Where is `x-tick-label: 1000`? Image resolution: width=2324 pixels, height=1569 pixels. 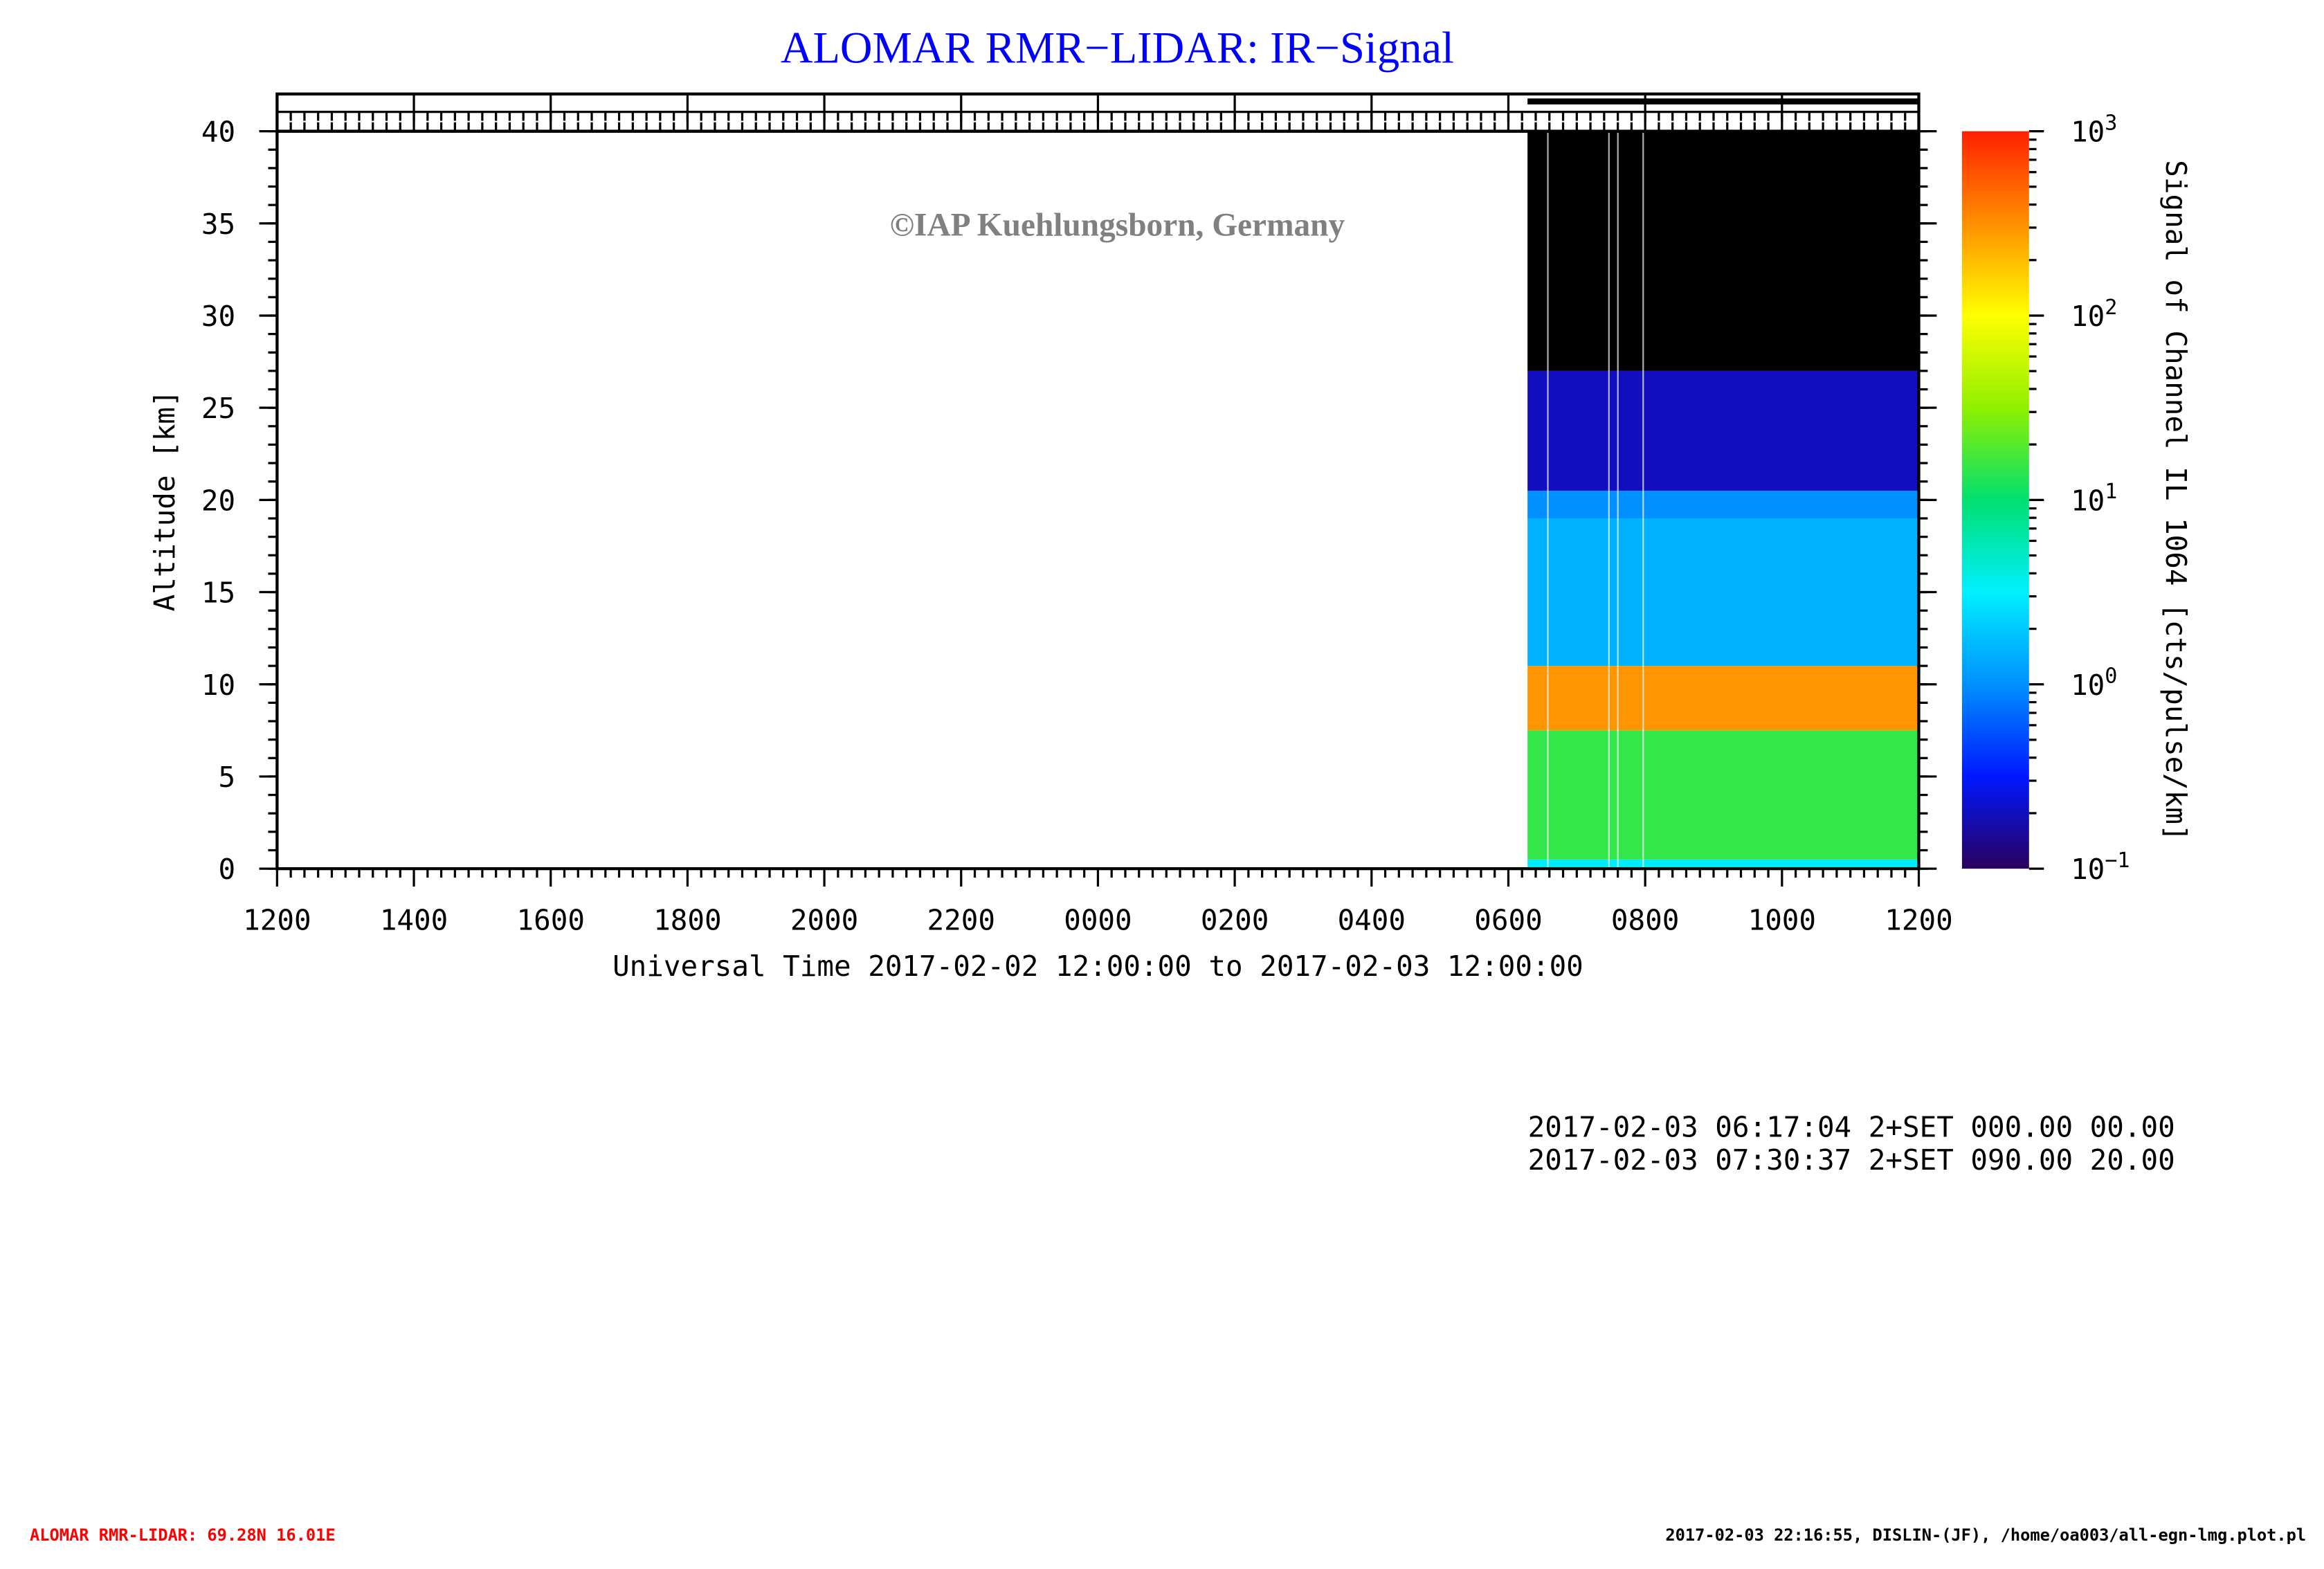 x-tick-label: 1000 is located at coordinates (1782, 919).